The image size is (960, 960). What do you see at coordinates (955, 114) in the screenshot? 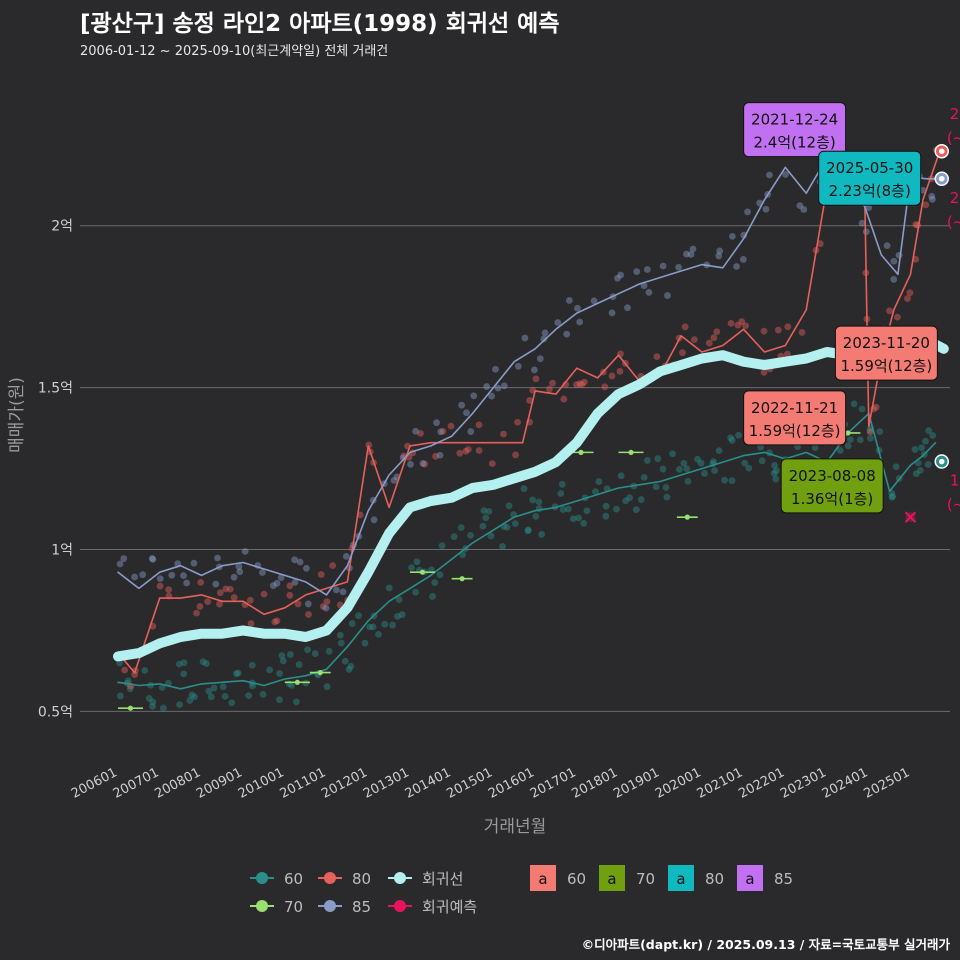
I see `end-label-value: 22,300` at bounding box center [955, 114].